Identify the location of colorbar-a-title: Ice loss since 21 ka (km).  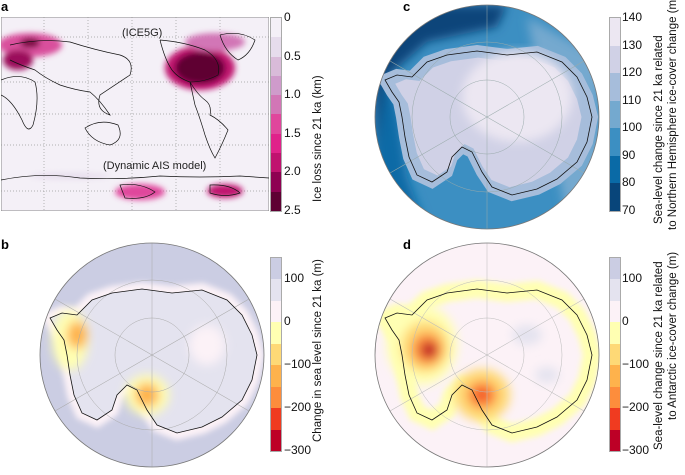
(318, 138).